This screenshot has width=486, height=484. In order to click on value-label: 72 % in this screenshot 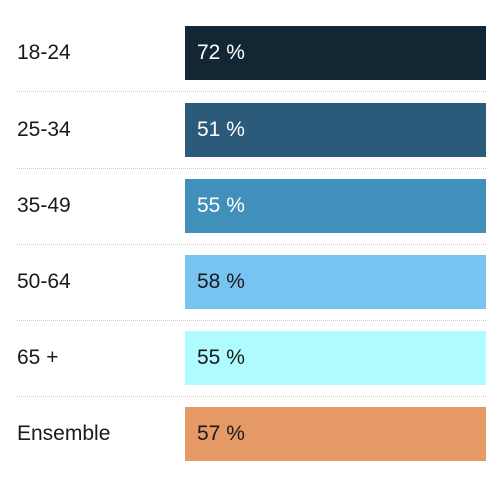, I will do `click(221, 52)`.